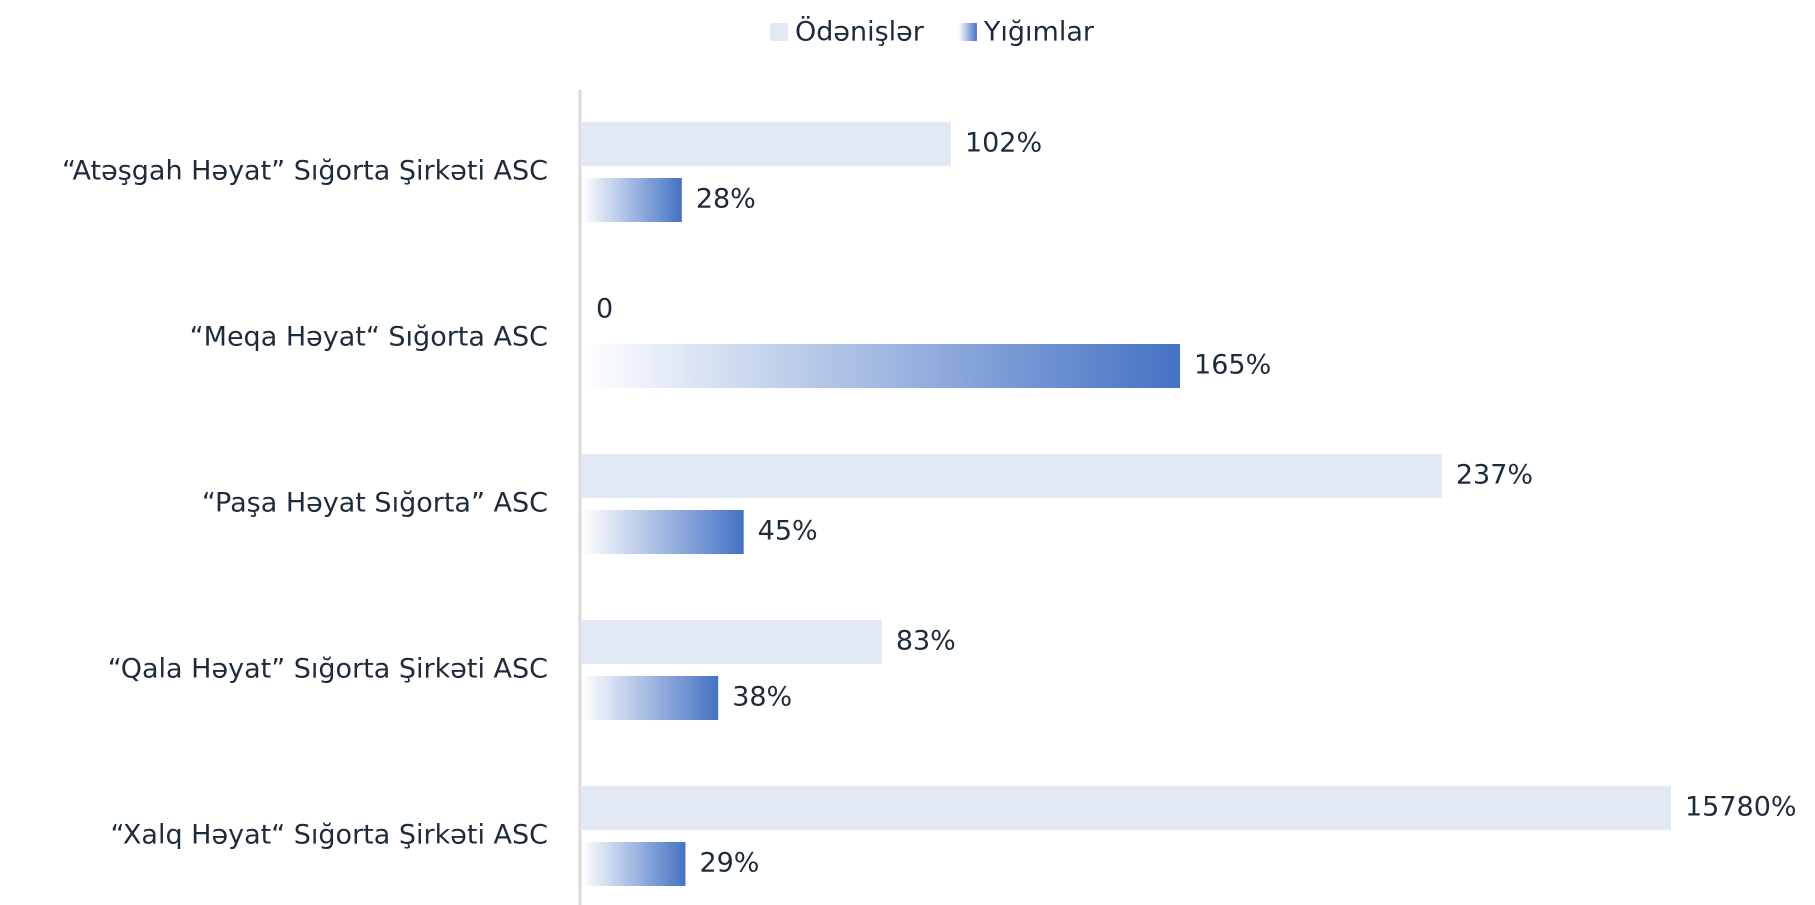 The image size is (1815, 905). What do you see at coordinates (860, 32) in the screenshot?
I see `legend-label: Ödənişlər` at bounding box center [860, 32].